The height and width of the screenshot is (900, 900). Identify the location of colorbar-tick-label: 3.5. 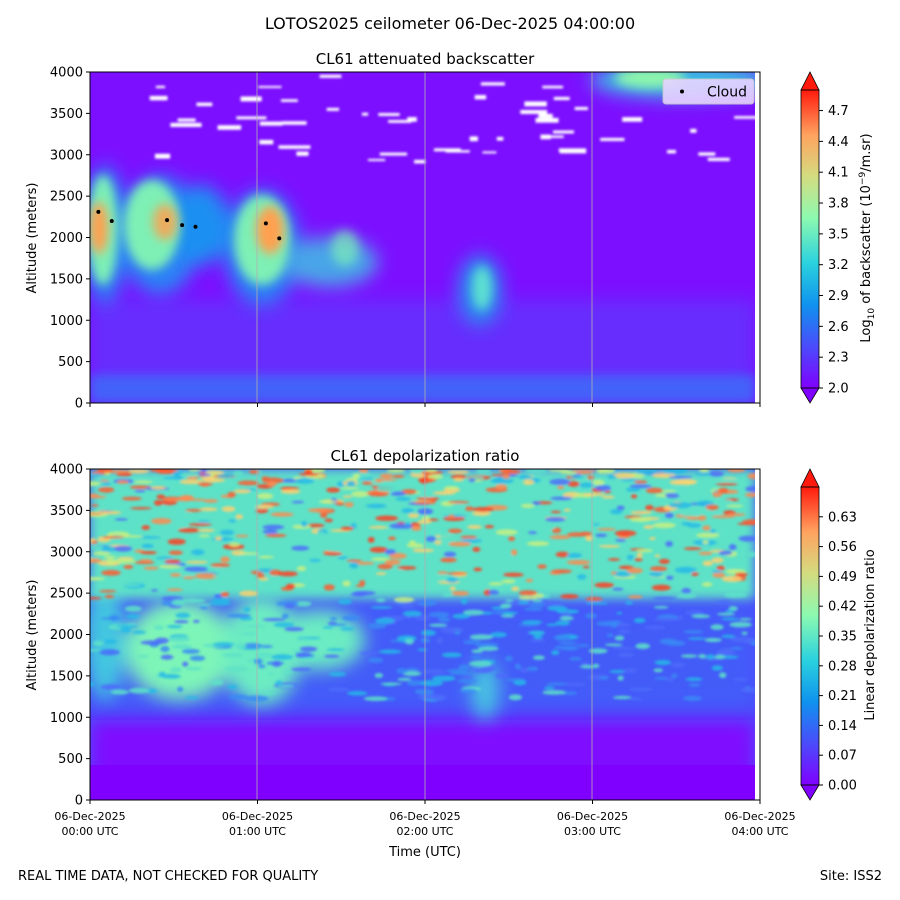
(838, 234).